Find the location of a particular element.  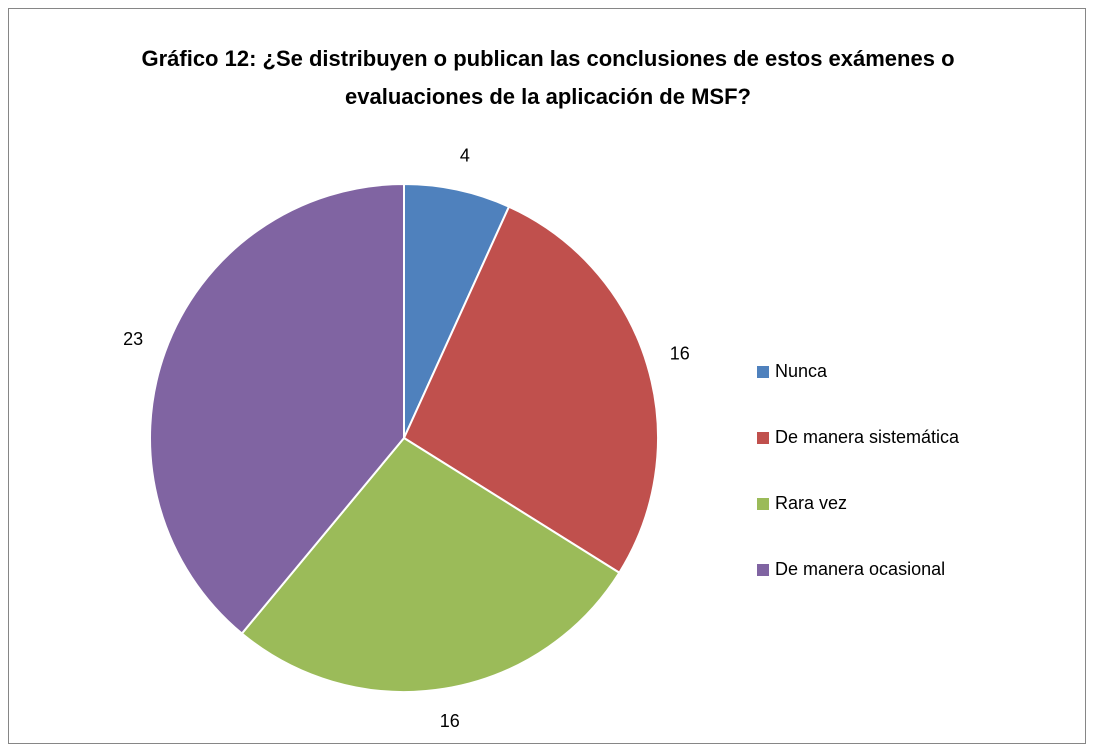

legend-label: Rara vez is located at coordinates (811, 503).